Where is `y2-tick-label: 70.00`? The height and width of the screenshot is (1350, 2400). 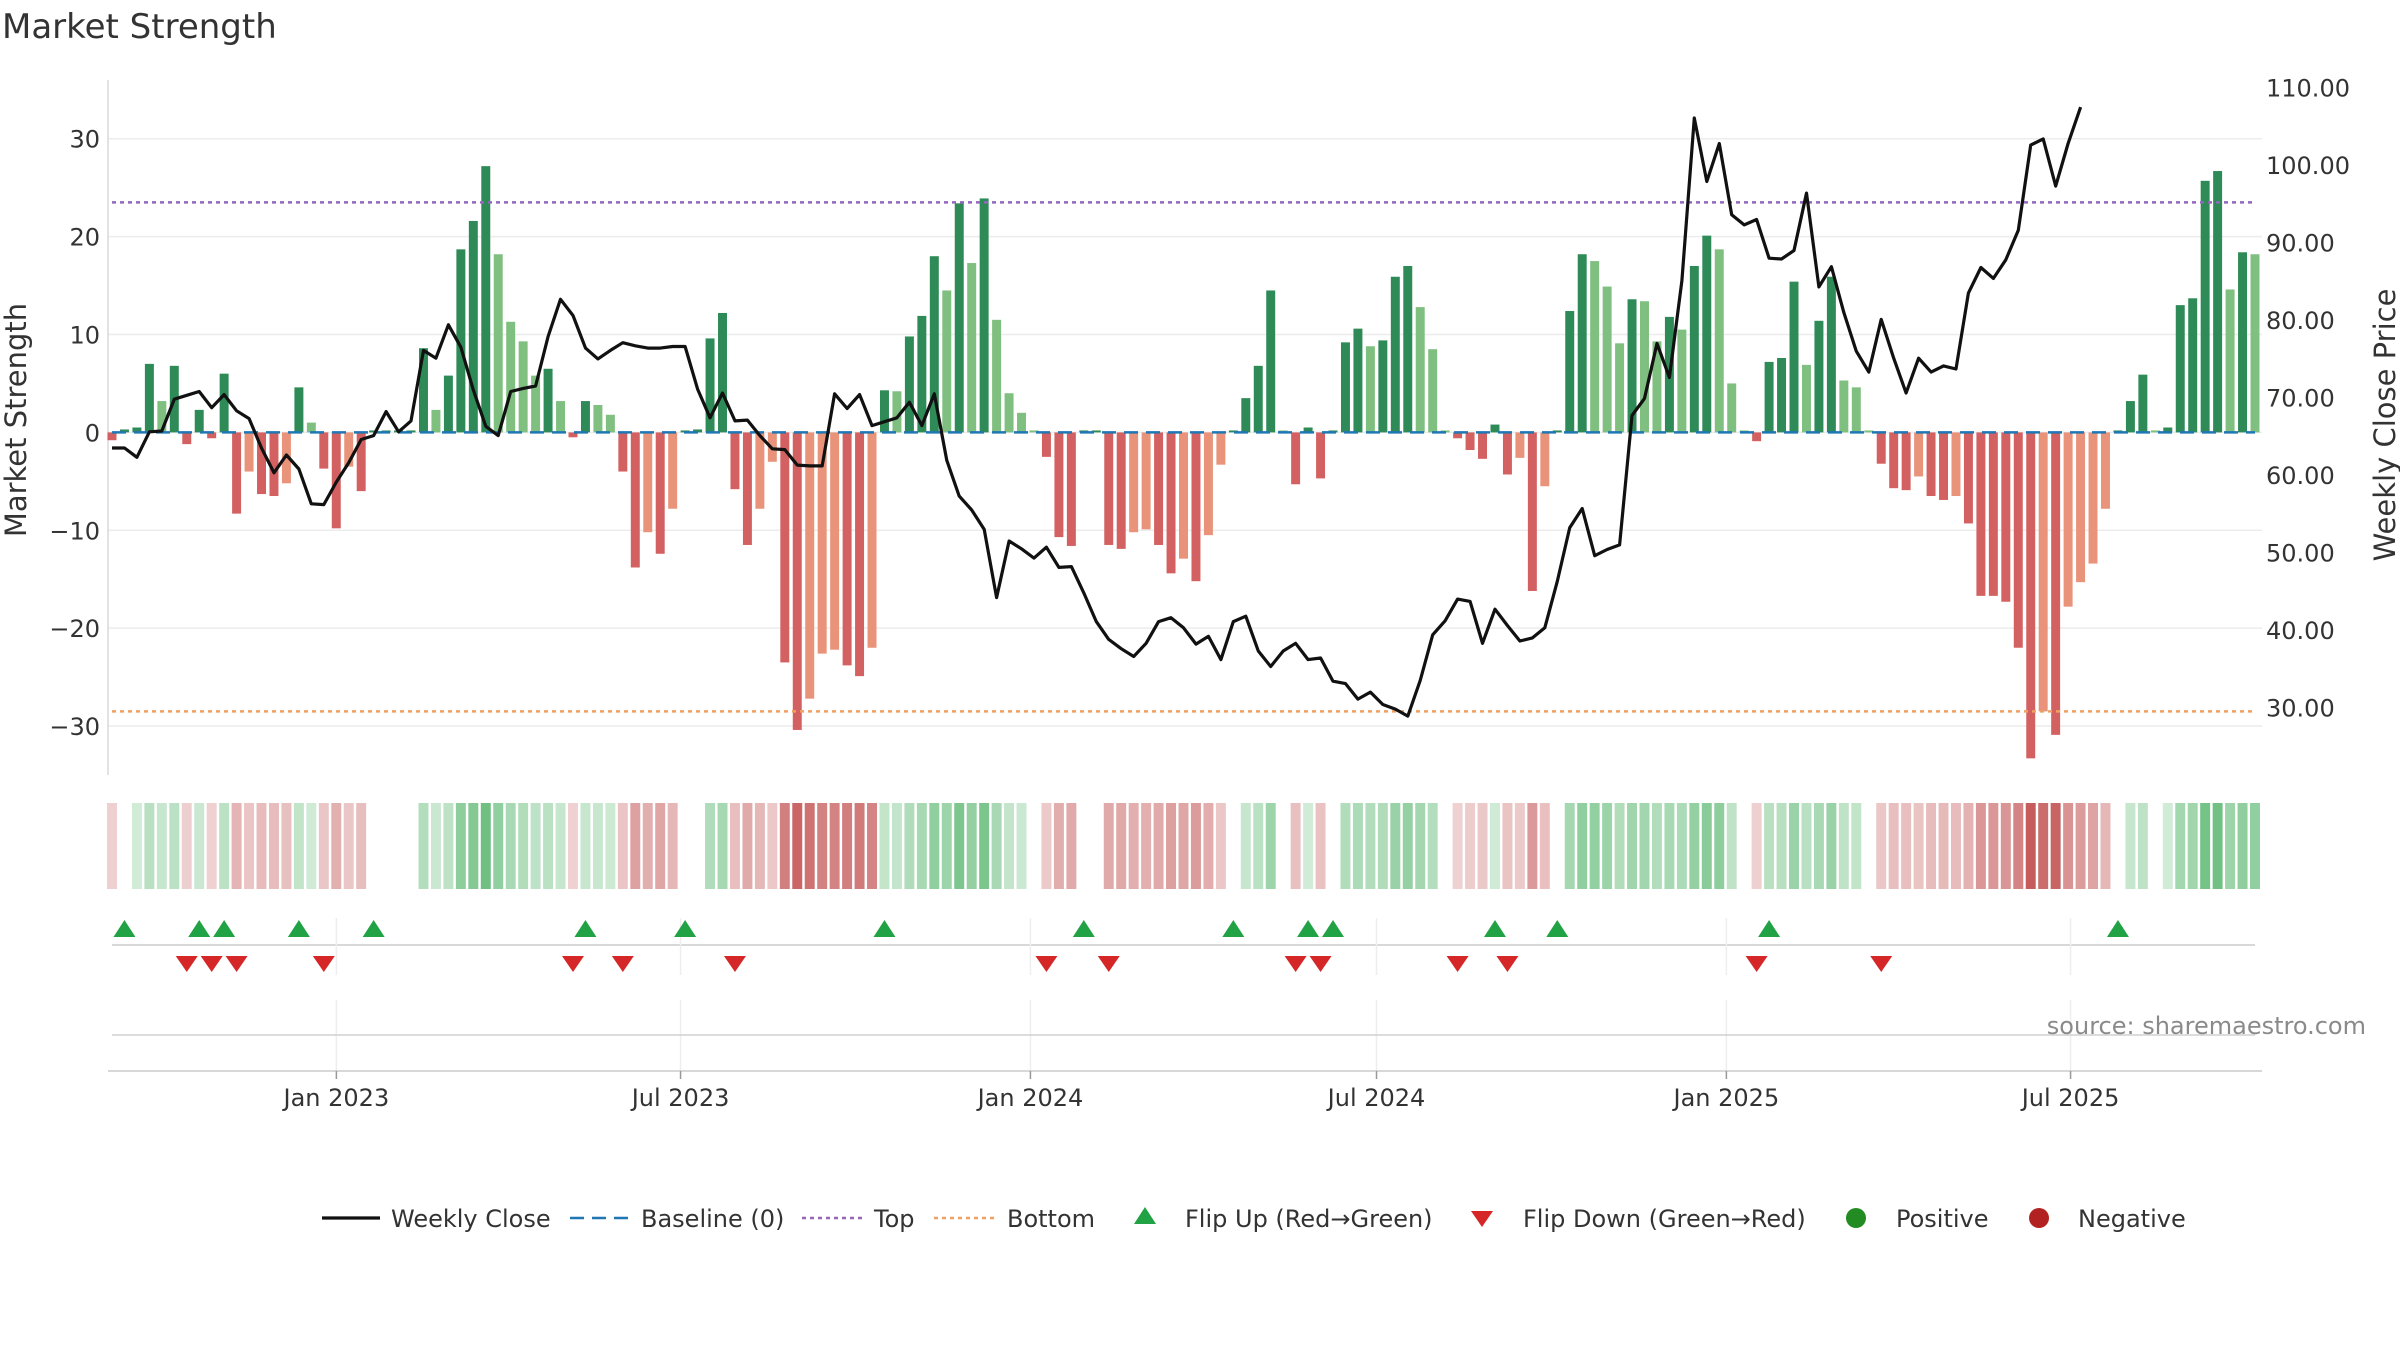 y2-tick-label: 70.00 is located at coordinates (2300, 399).